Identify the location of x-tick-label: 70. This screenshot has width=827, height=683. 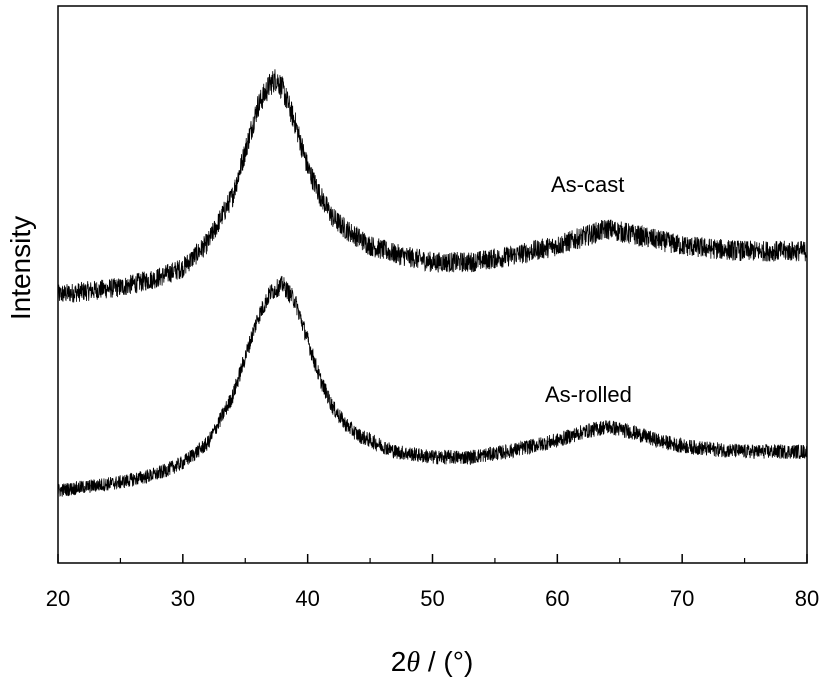
(682, 598).